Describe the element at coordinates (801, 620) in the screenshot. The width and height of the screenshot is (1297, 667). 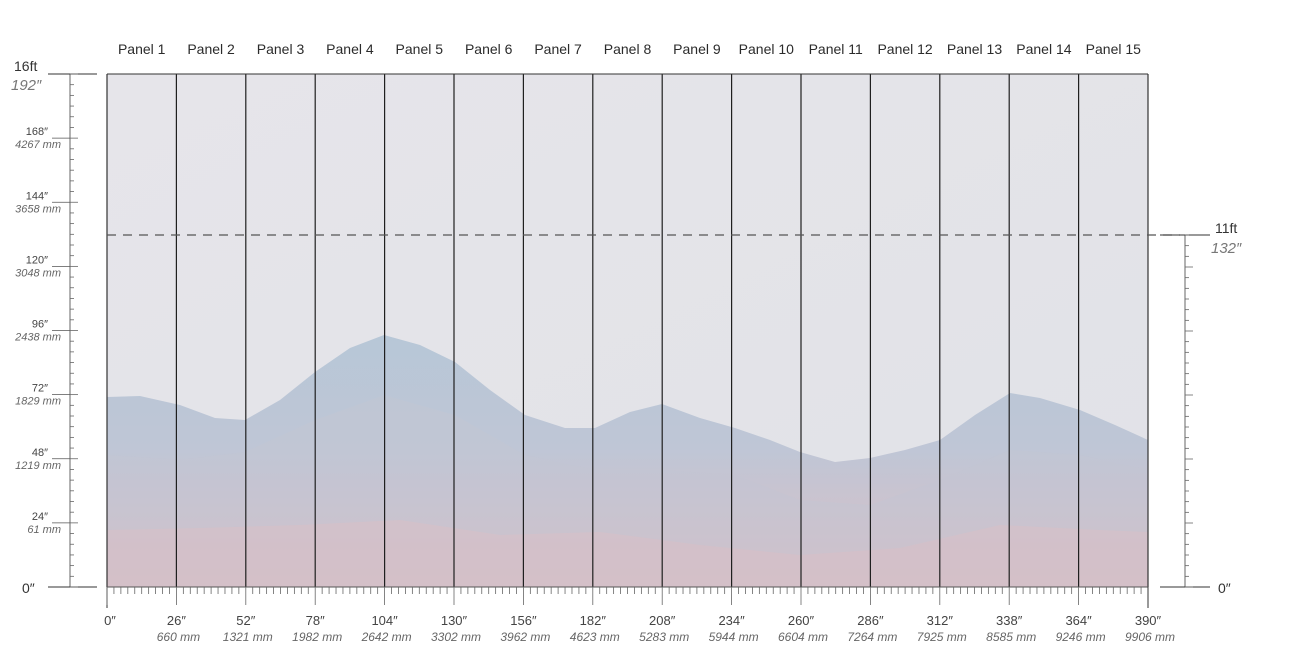
I see `bottom-inch-label: 260″` at that location.